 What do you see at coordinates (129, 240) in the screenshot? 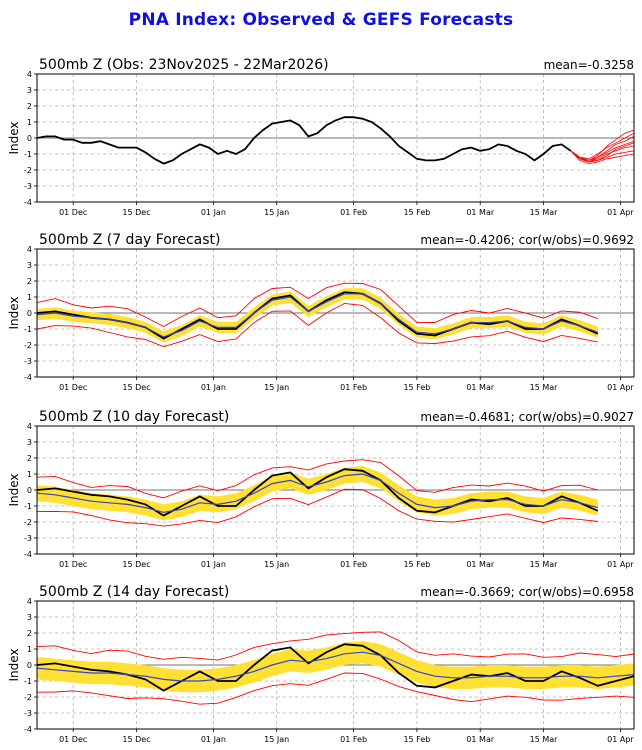
I see `panel-title: 500mb Z (7 day Forecast)` at bounding box center [129, 240].